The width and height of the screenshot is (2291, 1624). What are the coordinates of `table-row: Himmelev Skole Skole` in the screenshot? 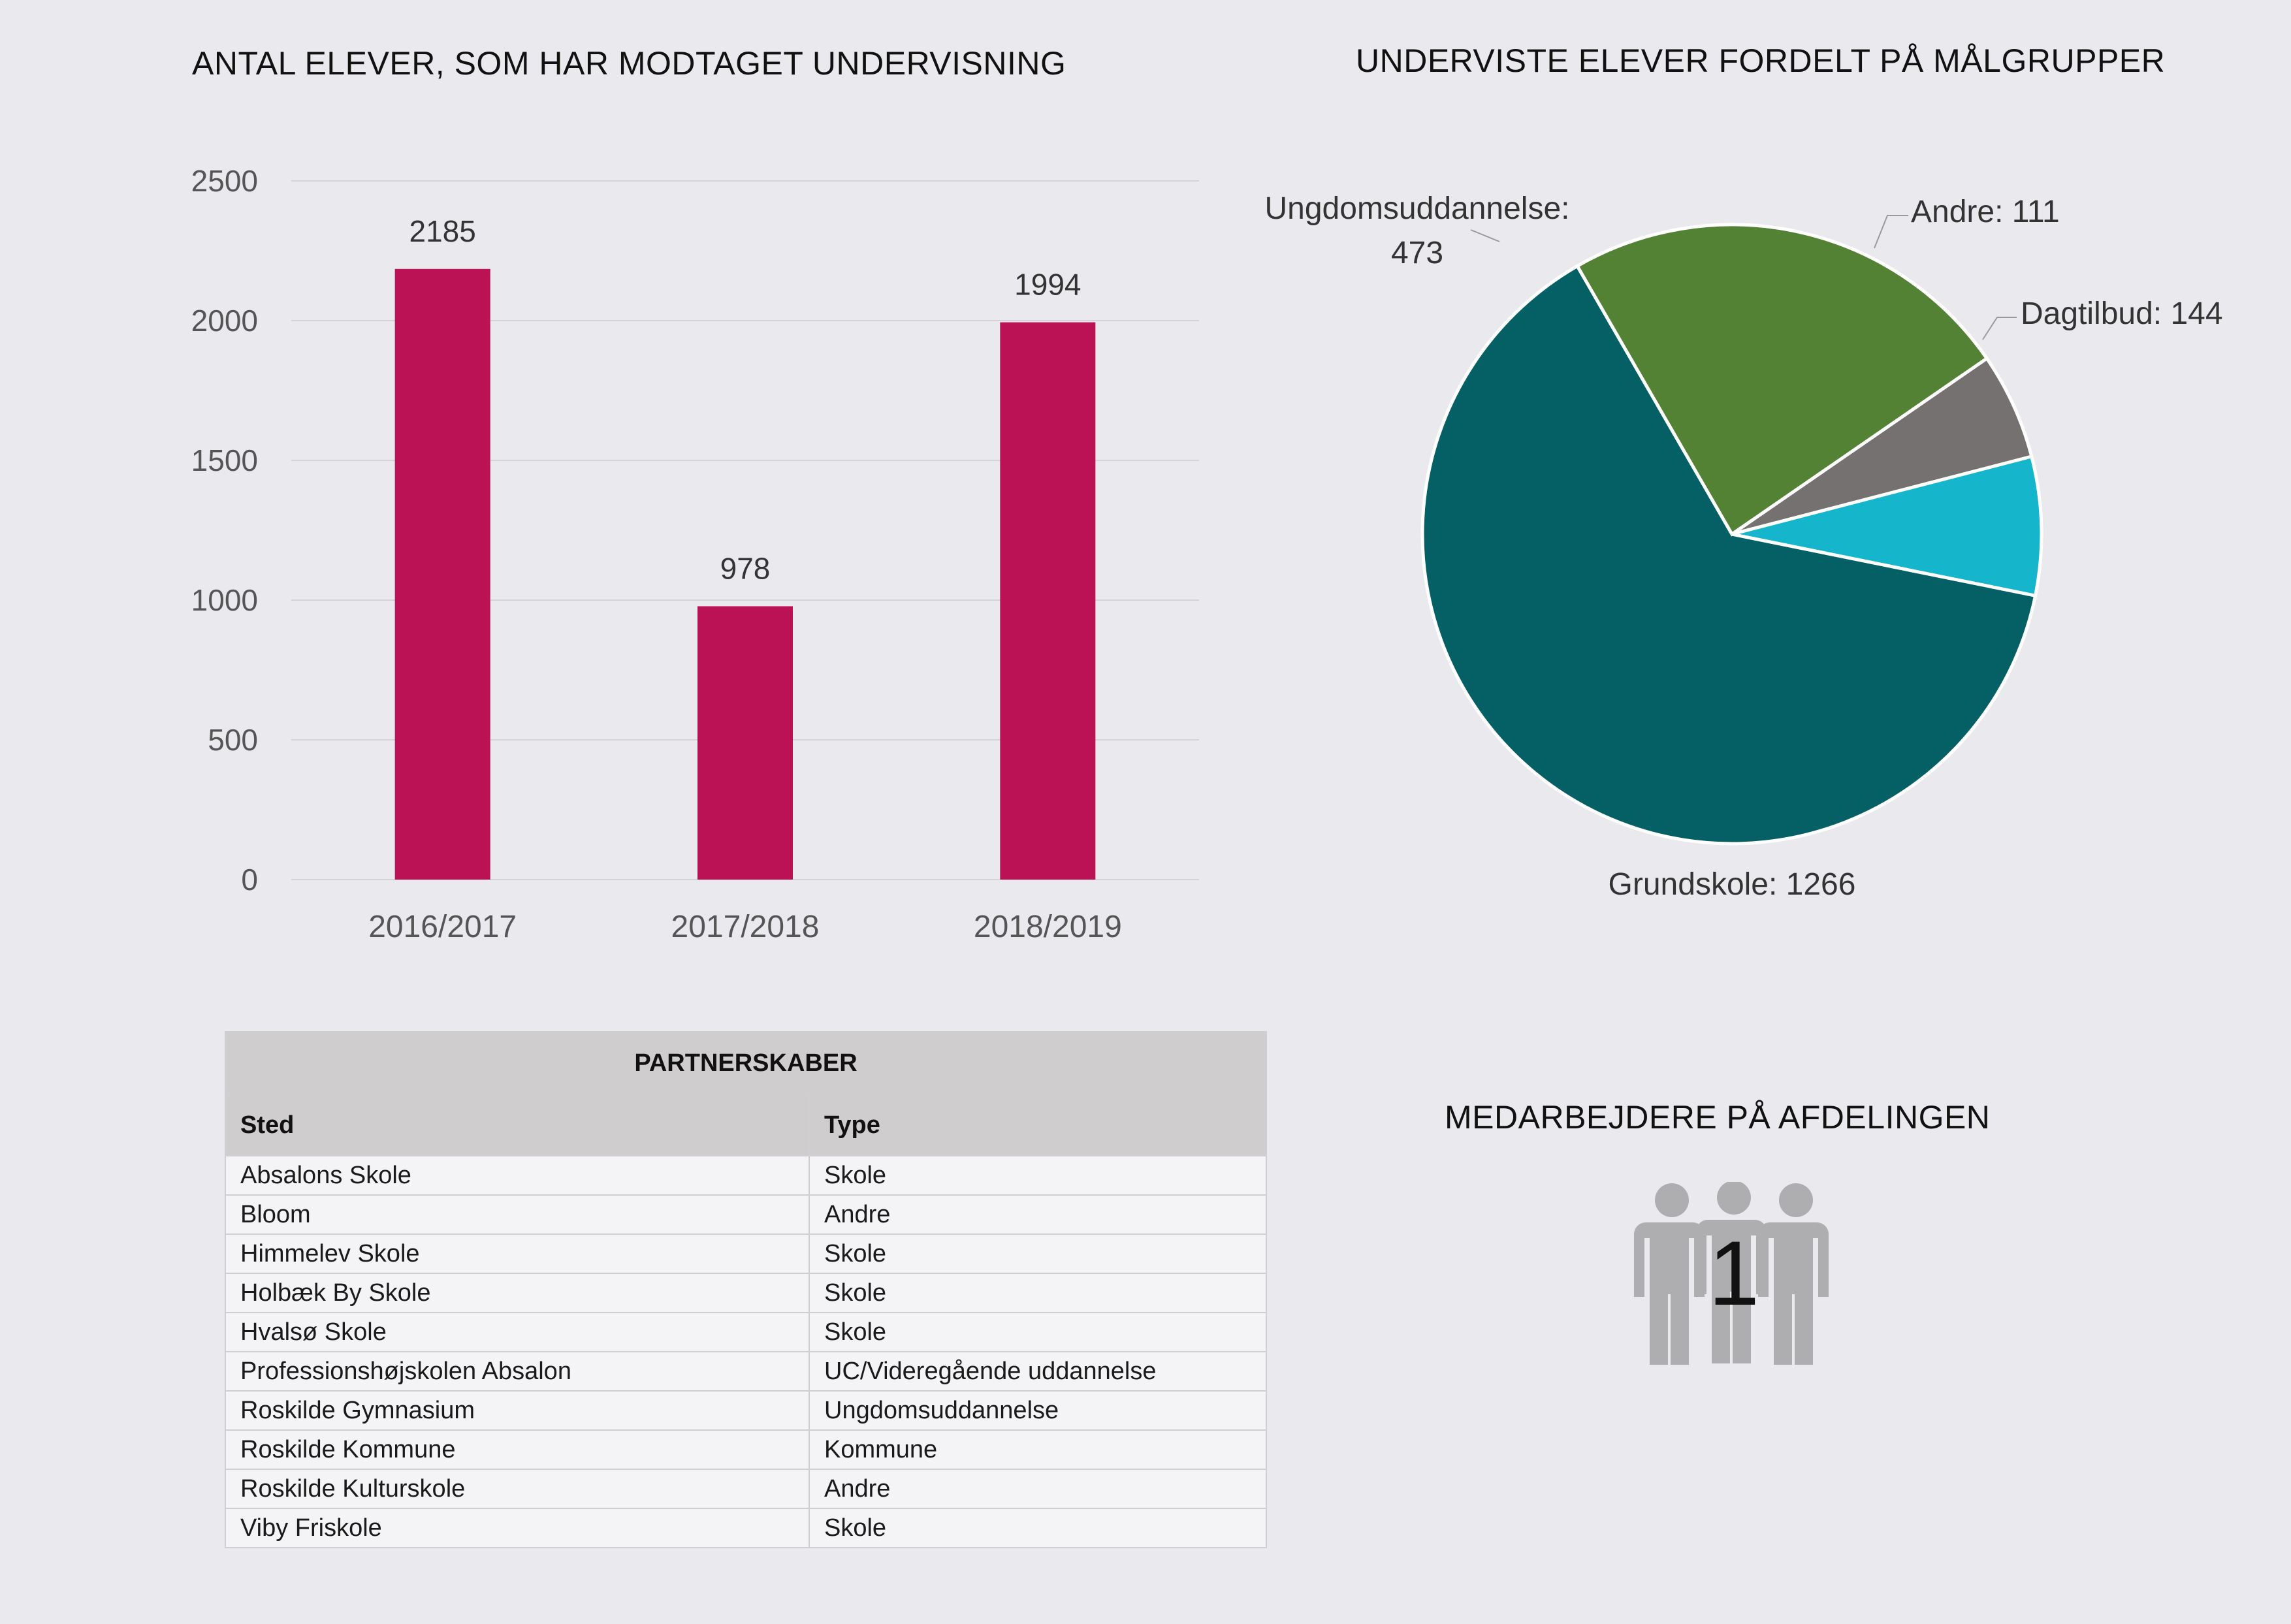 It's located at (746, 1254).